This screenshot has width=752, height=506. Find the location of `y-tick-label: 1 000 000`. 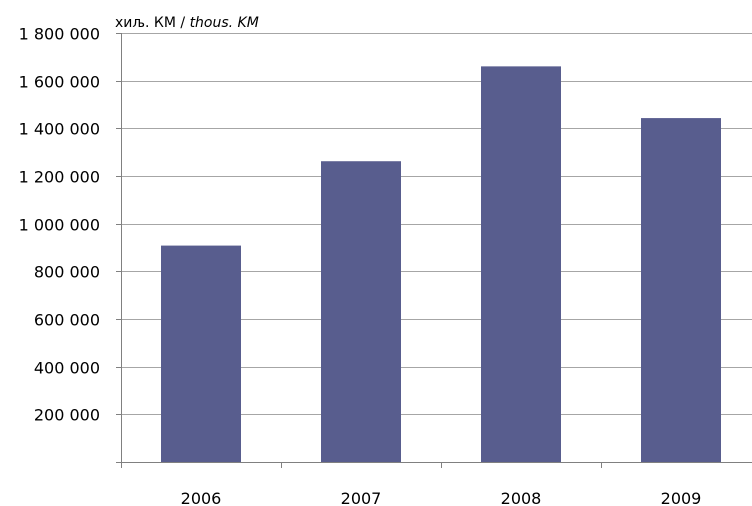

y-tick-label: 1 000 000 is located at coordinates (59, 225).